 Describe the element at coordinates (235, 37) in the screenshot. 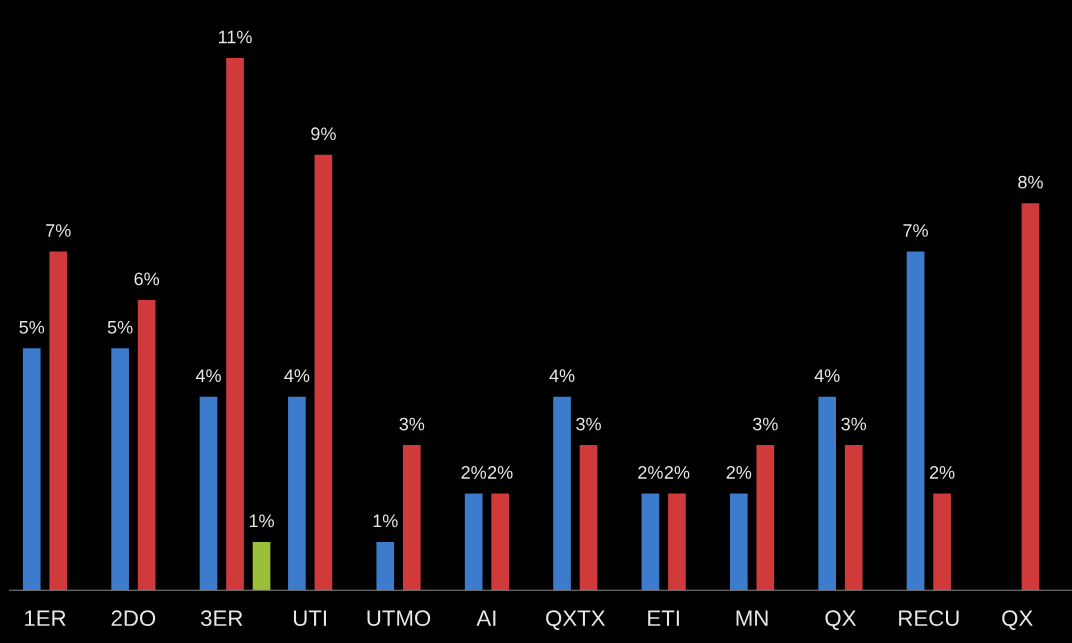

I see `data-label: 11%` at that location.